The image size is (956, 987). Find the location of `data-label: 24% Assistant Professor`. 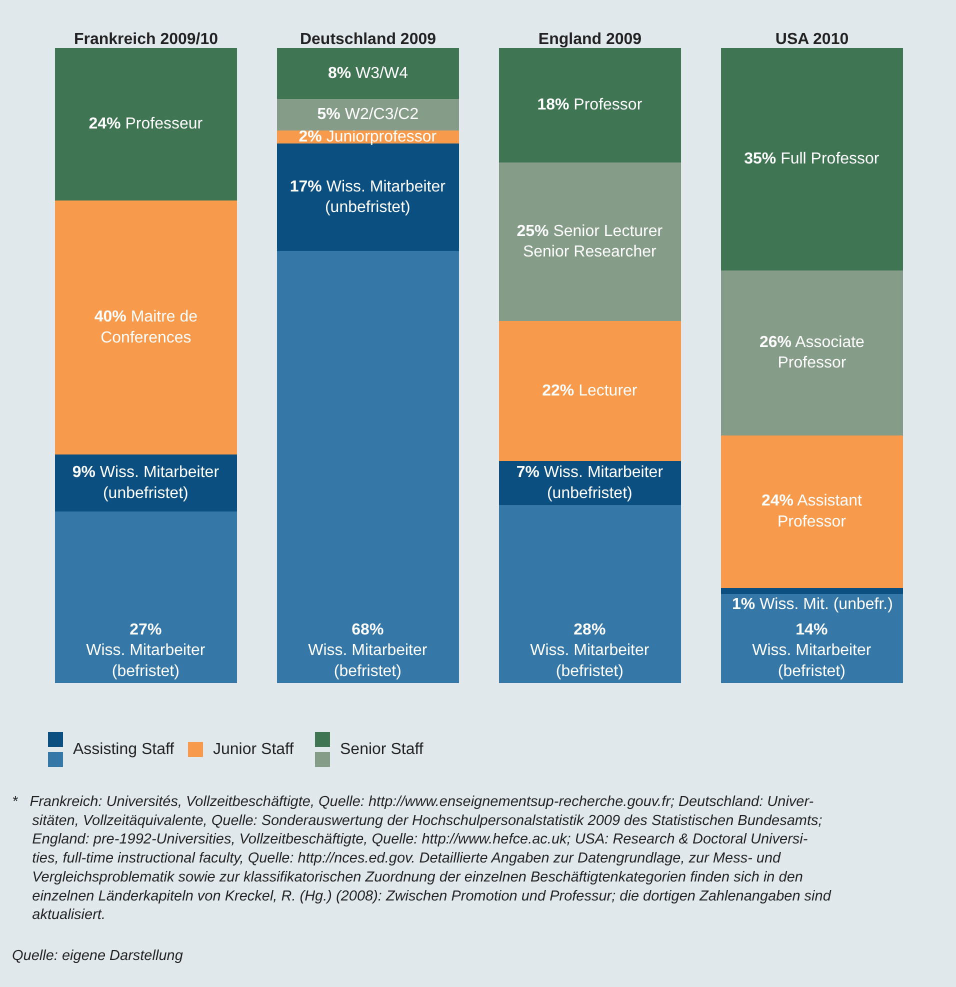

data-label: 24% Assistant Professor is located at coordinates (812, 511).